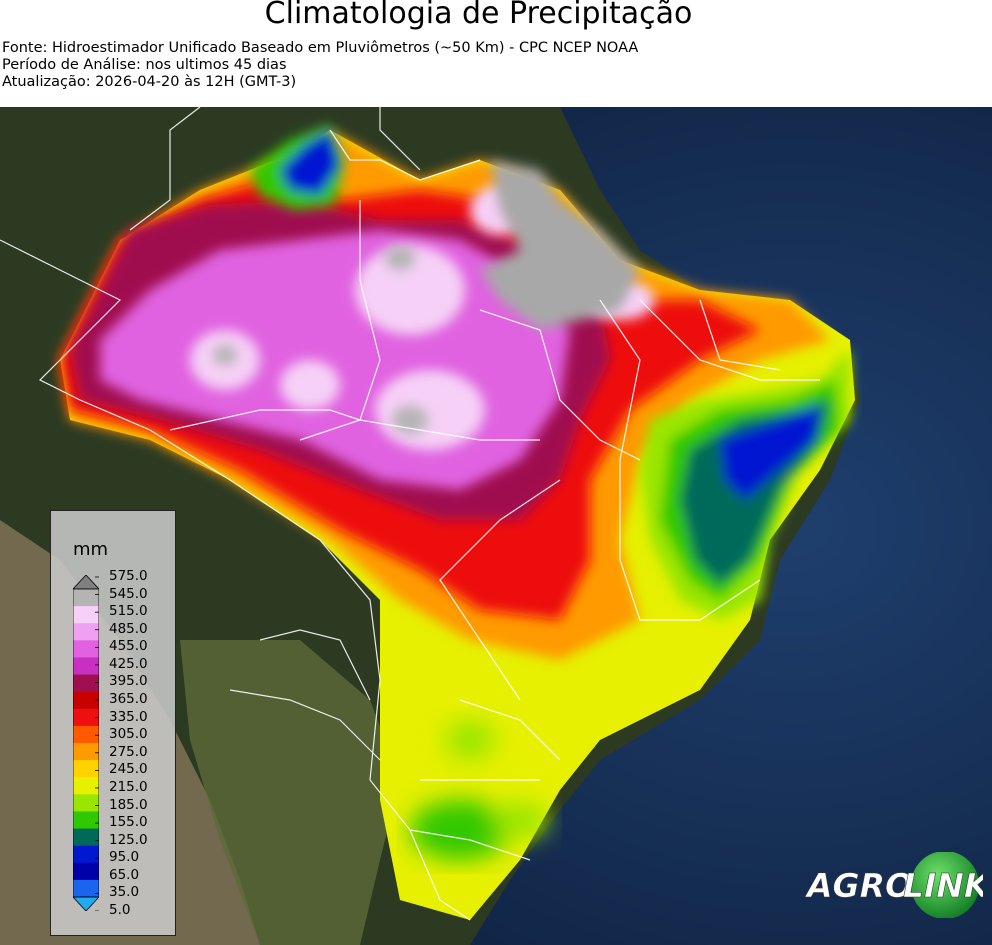 This screenshot has width=992, height=945. I want to click on argentina-land, so click(290, 792).